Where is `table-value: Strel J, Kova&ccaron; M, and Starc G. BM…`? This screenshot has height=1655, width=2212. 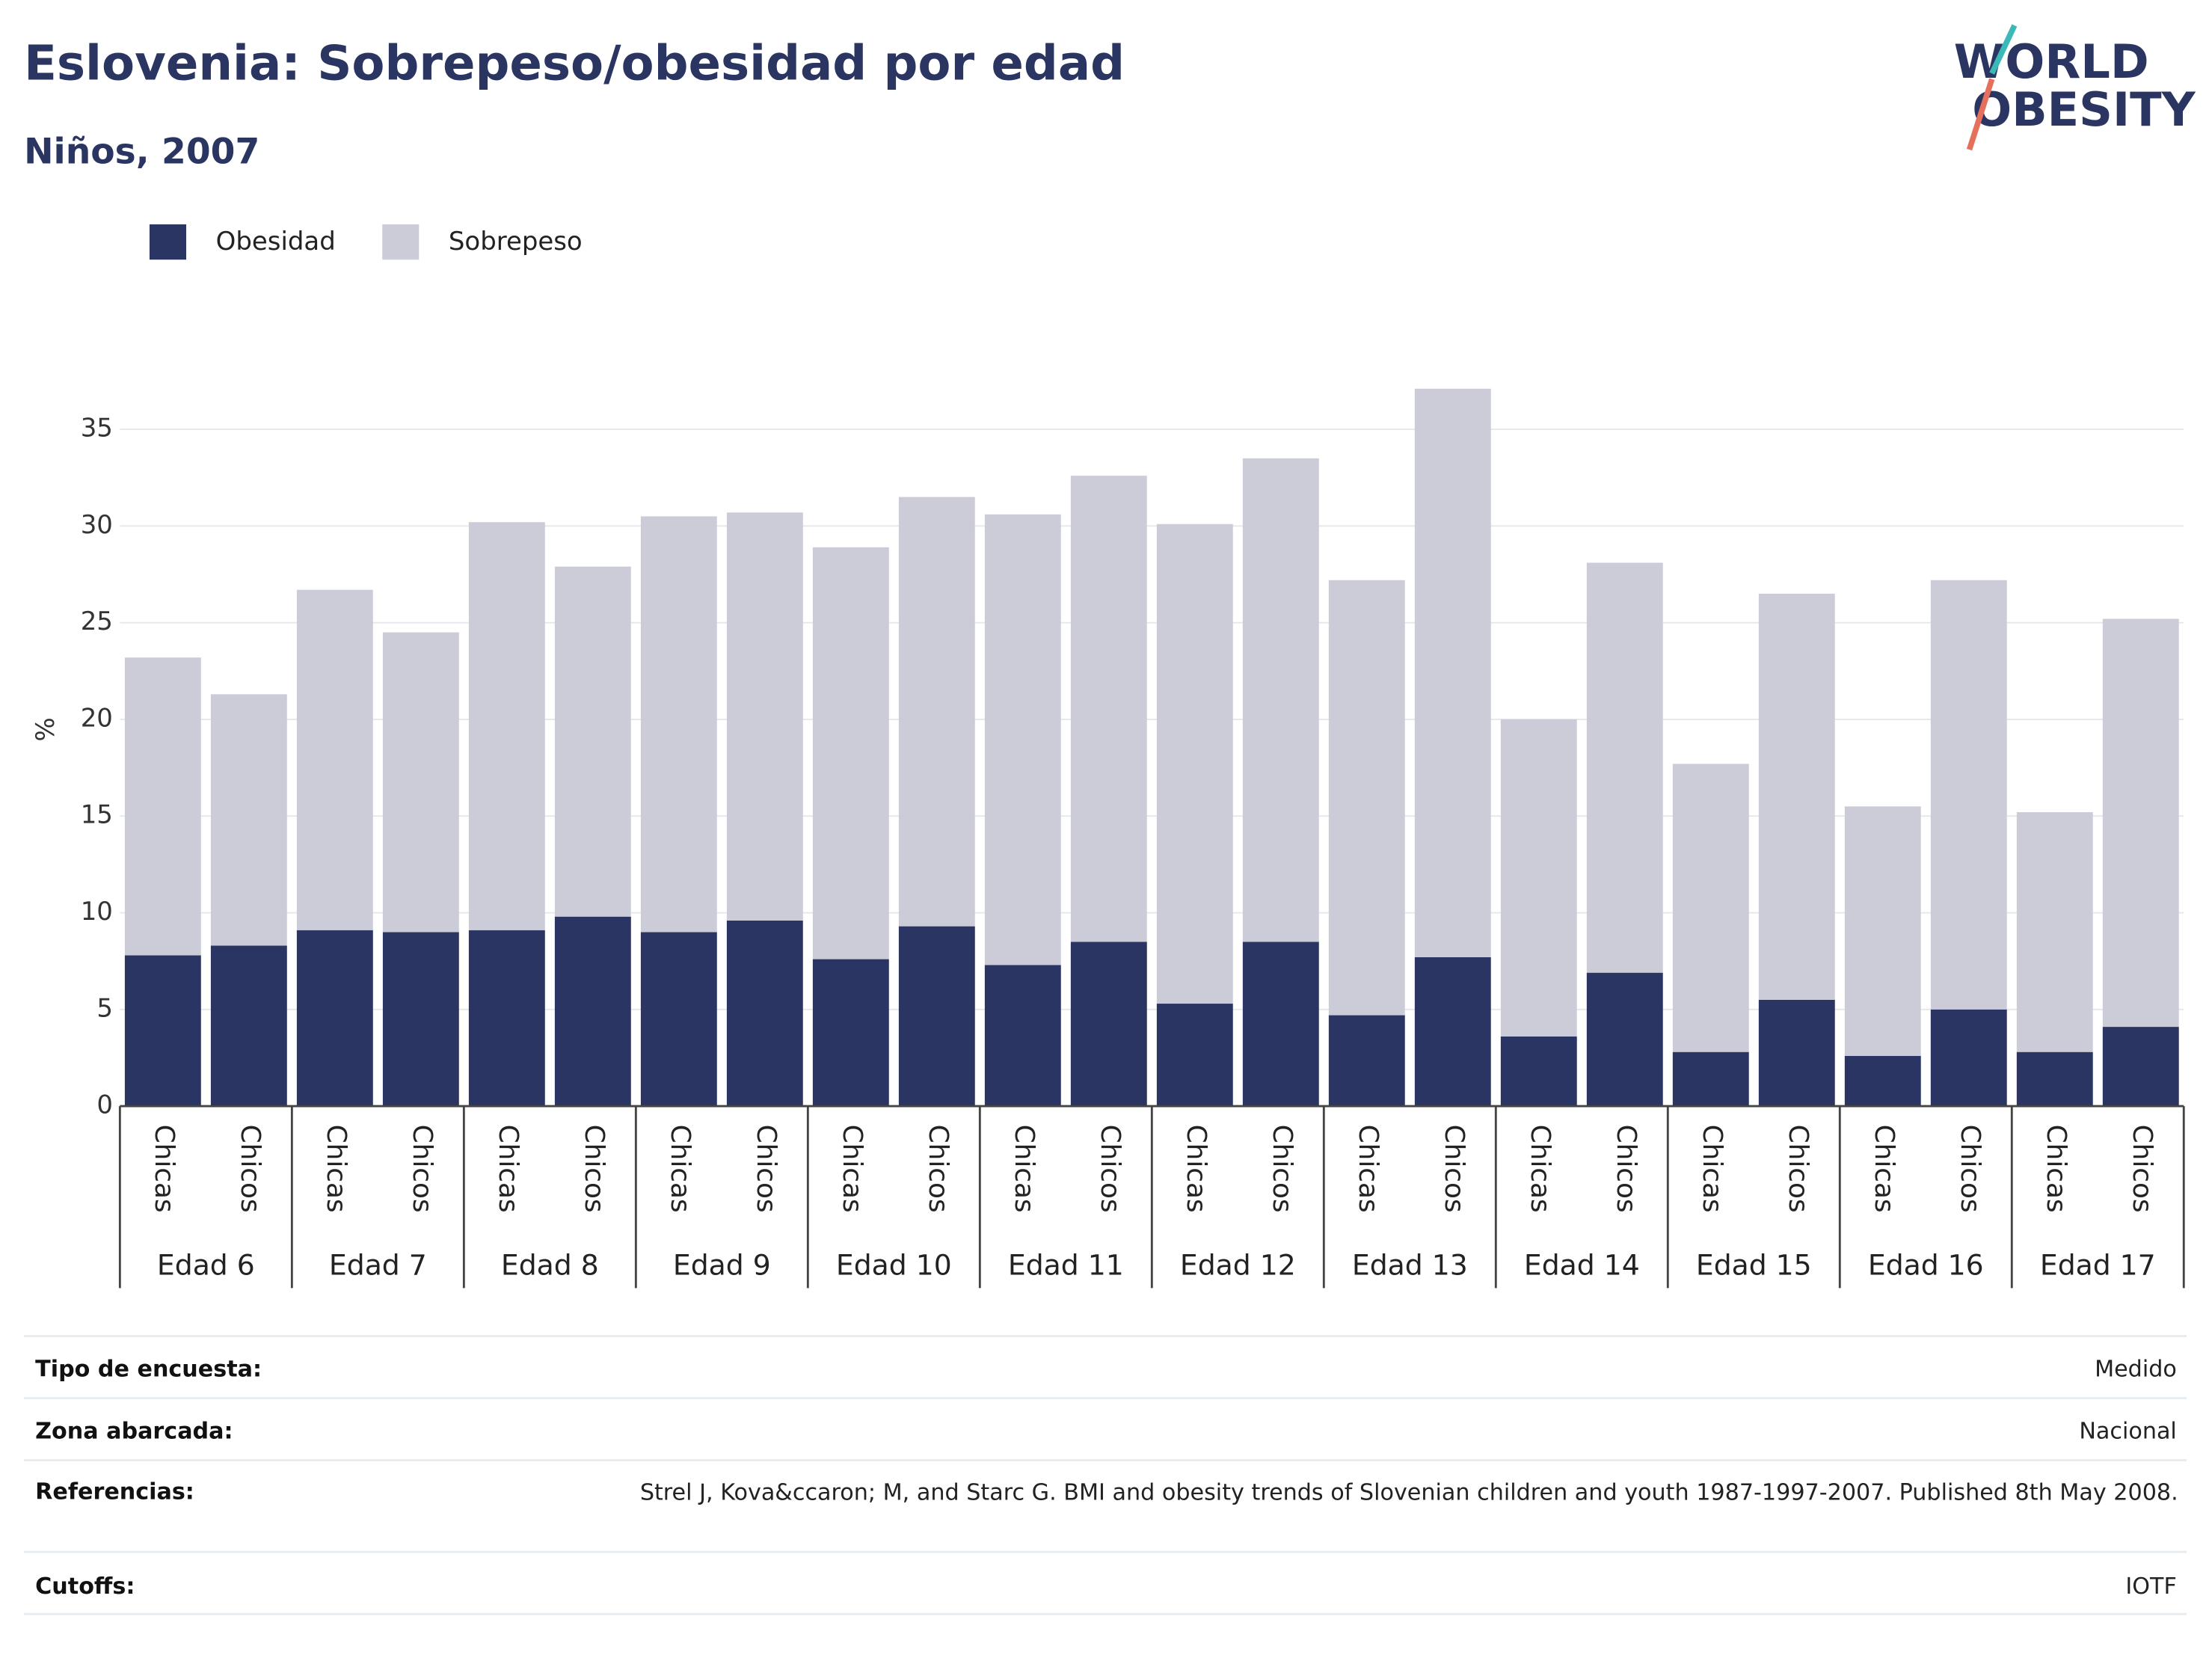 table-value: Strel J, Kova&ccaron; M, and Starc G. BM… is located at coordinates (1408, 1492).